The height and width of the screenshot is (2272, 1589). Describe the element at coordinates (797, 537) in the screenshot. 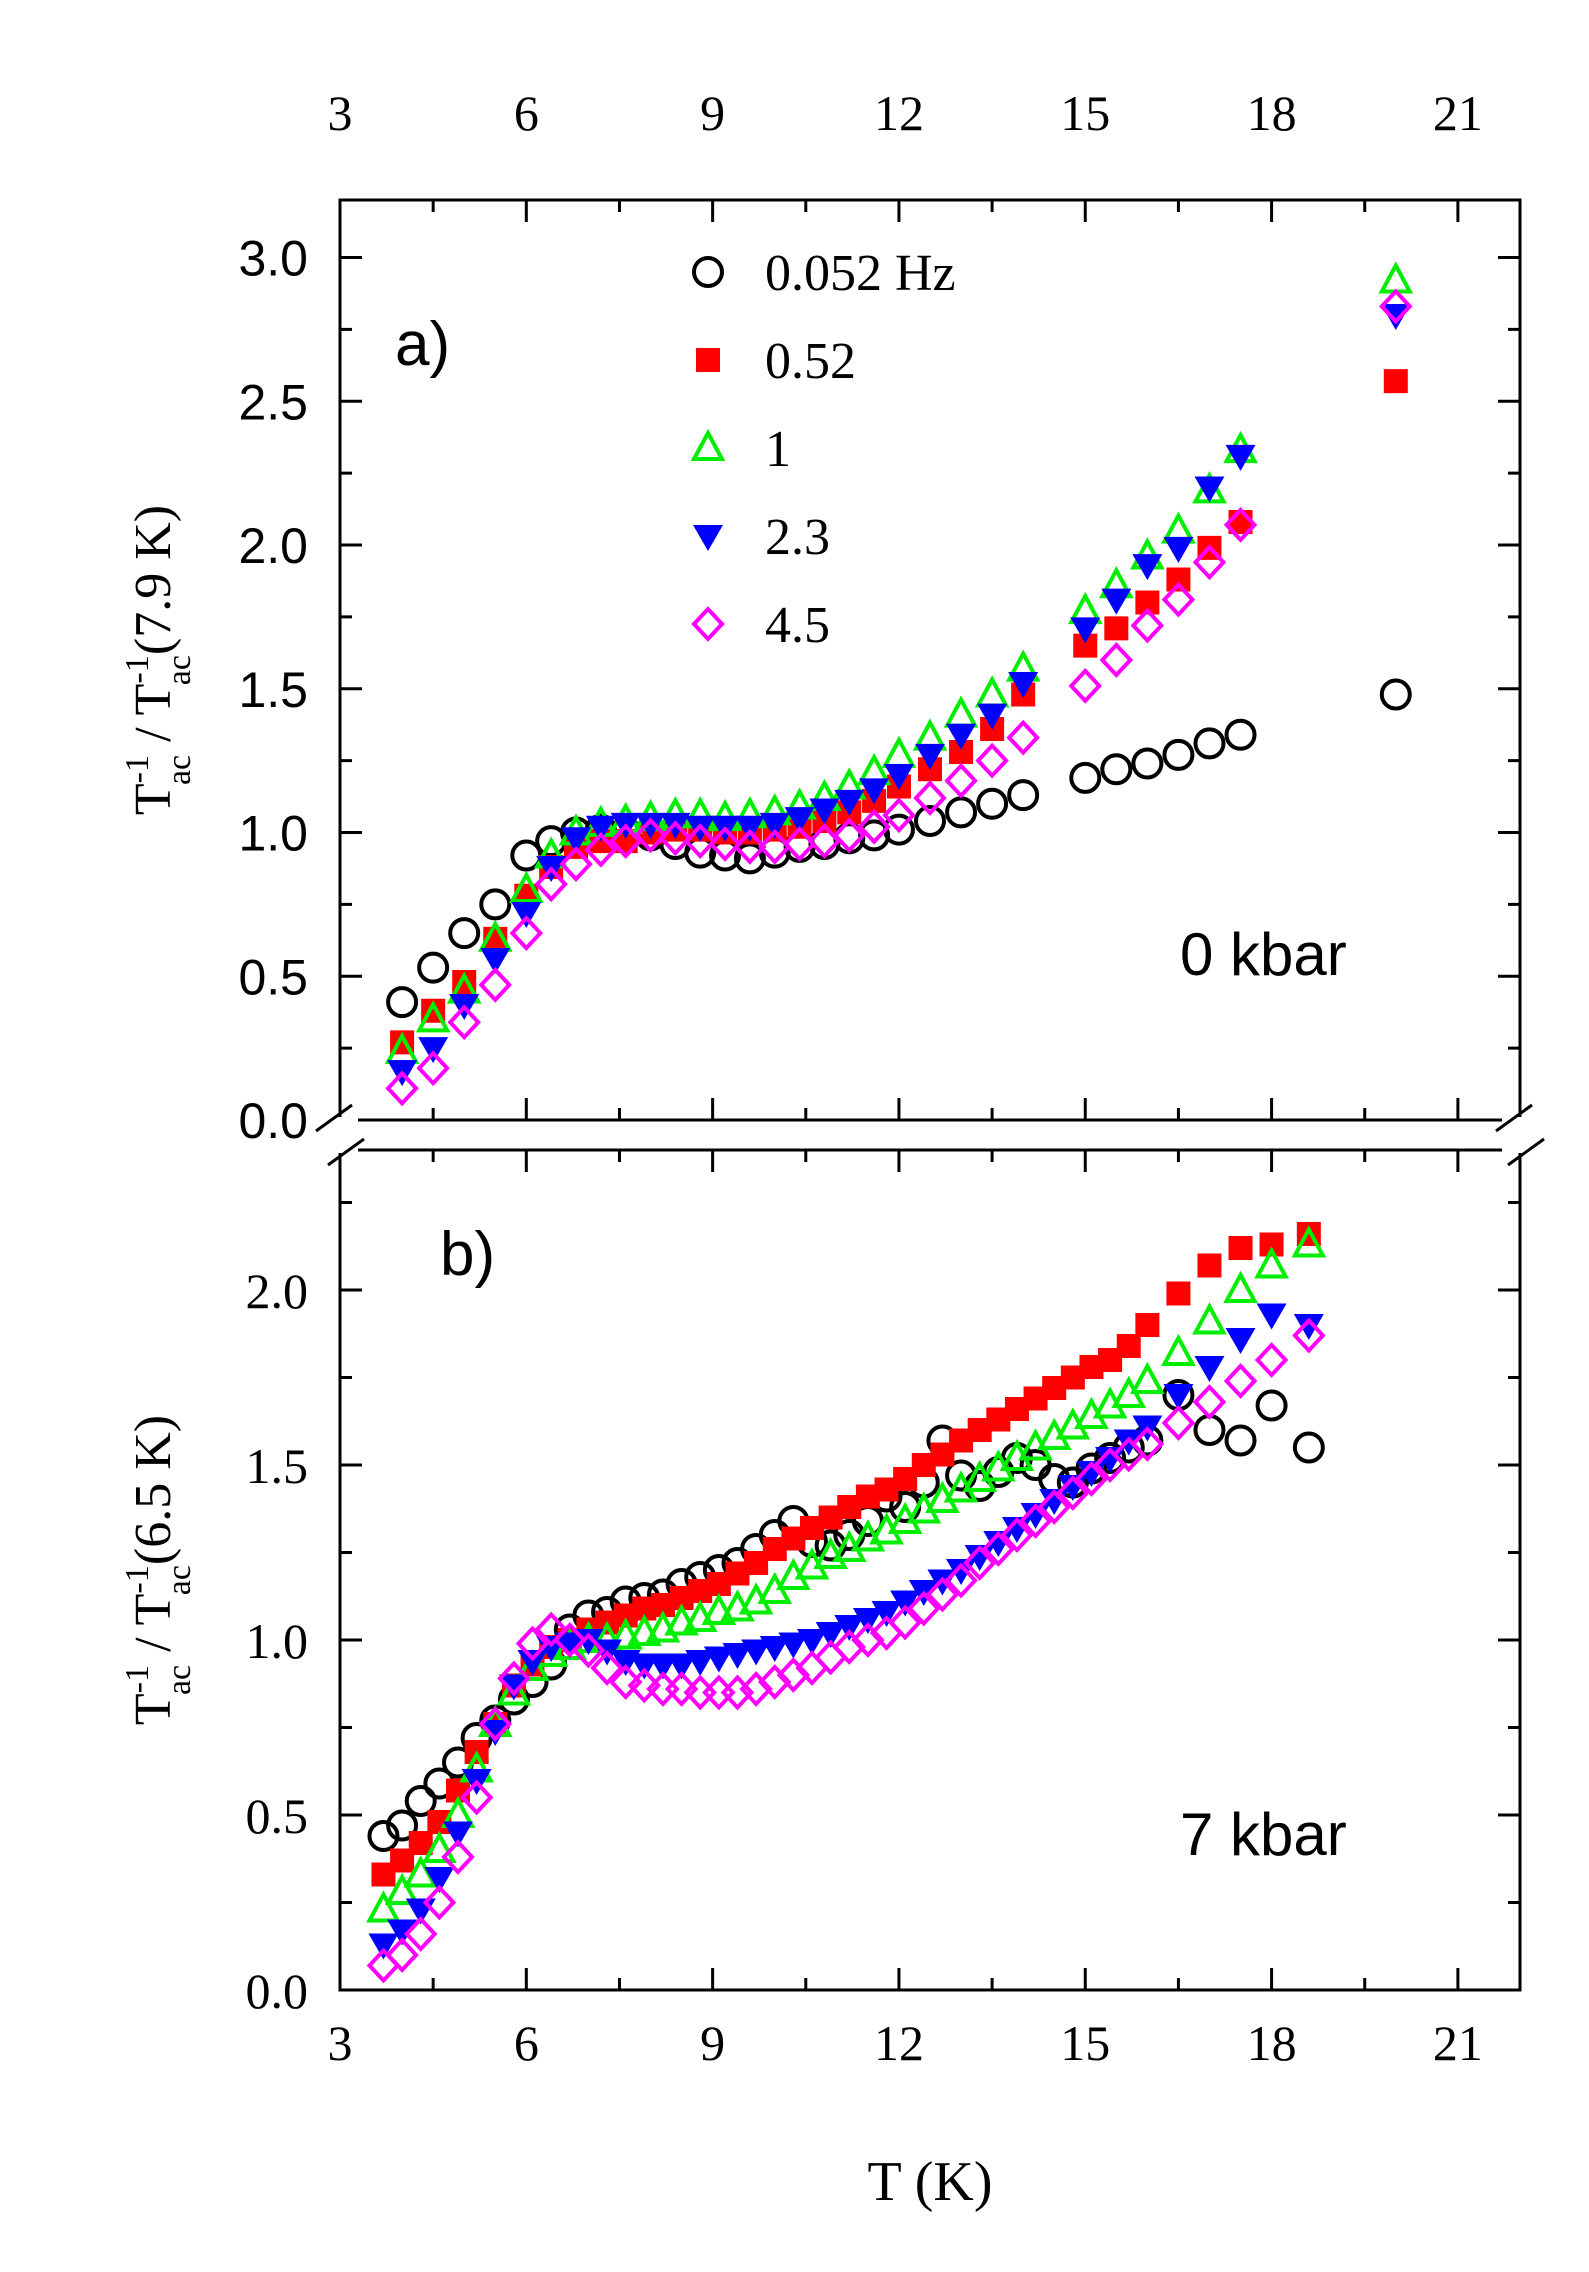

I see `legend-label: 2.3` at that location.